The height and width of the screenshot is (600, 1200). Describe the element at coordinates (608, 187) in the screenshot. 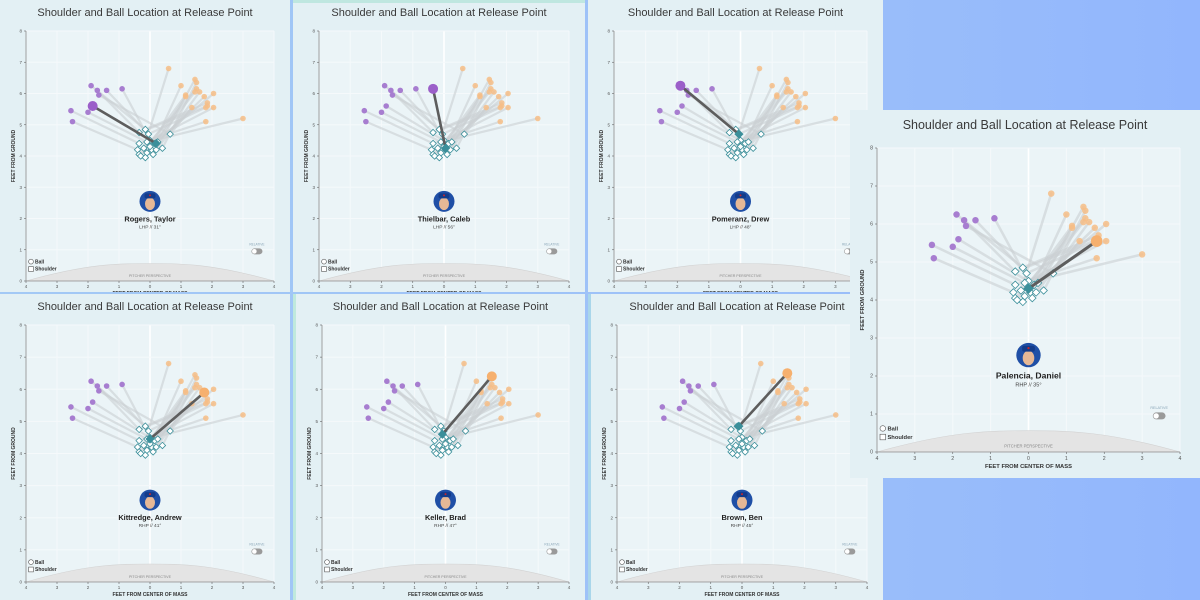

I see `y-tick-label: 3` at that location.